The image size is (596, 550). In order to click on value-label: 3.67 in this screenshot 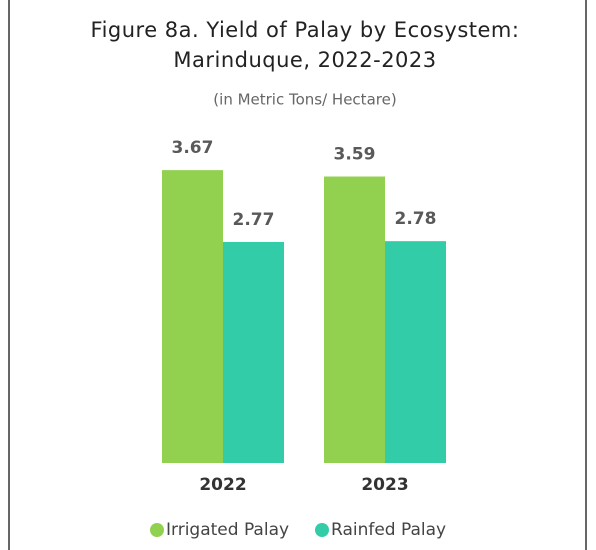, I will do `click(193, 148)`.